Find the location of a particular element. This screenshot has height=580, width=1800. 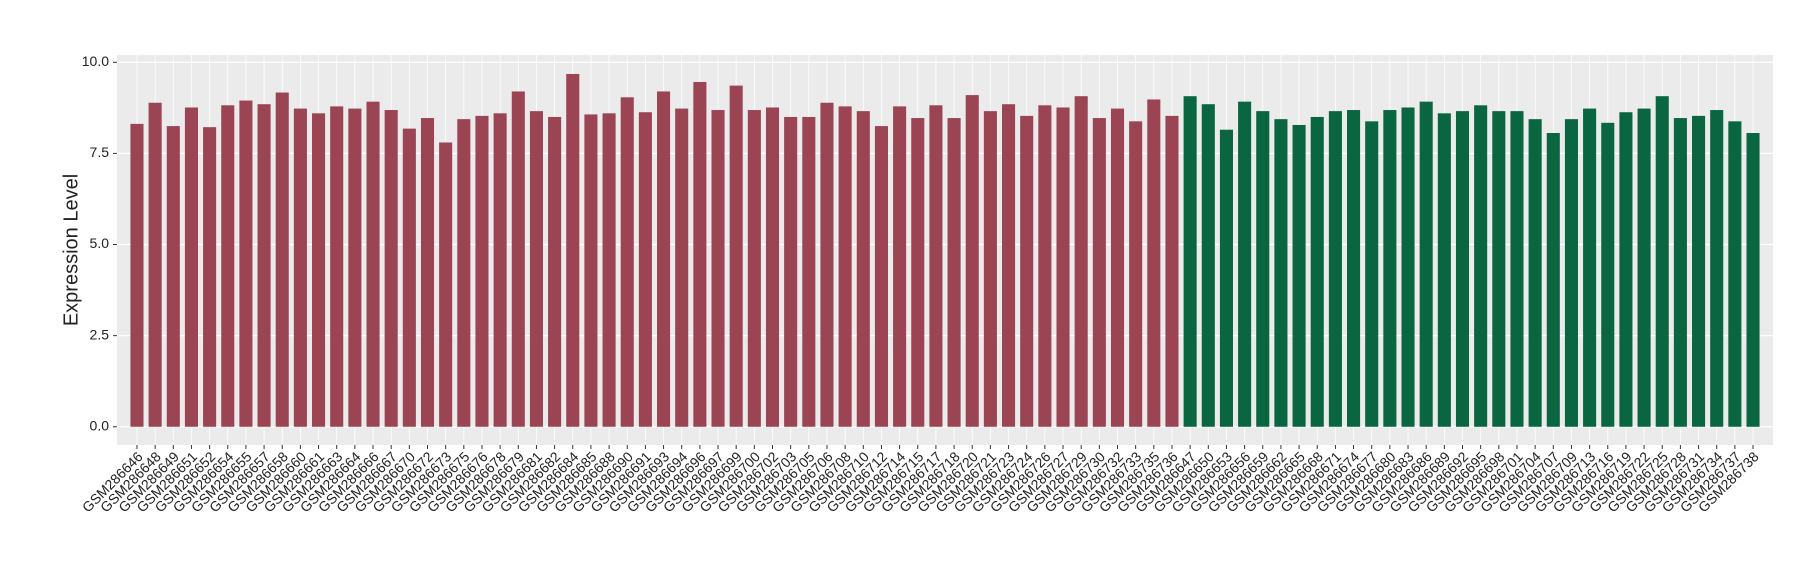

y-tick-label: 0.0 is located at coordinates (100, 425).